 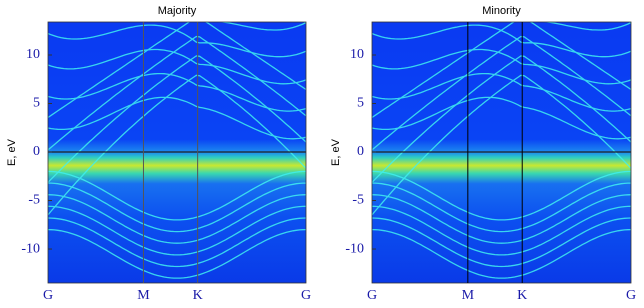 What do you see at coordinates (501, 11) in the screenshot?
I see `chart-title: Minority` at bounding box center [501, 11].